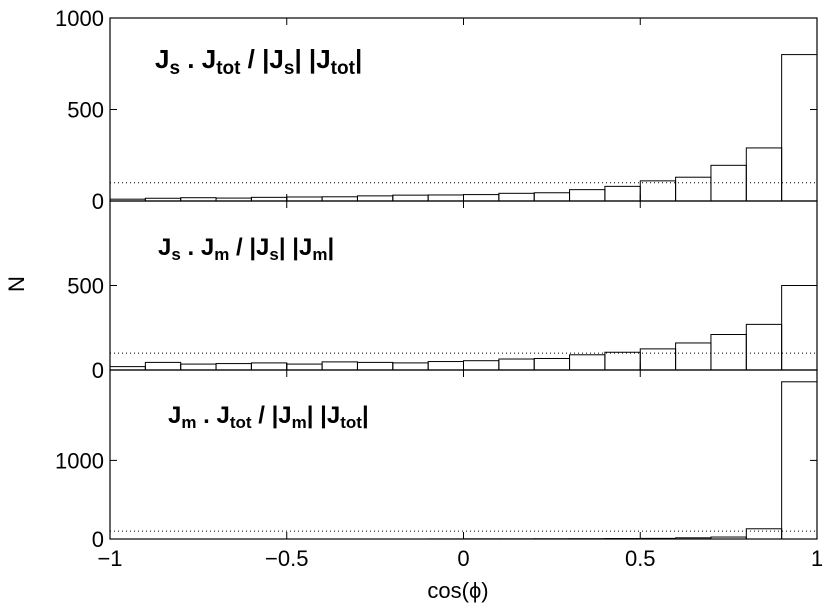 The height and width of the screenshot is (609, 830). Describe the element at coordinates (268, 417) in the screenshot. I see `panel-title: Jm . Jtot / |Jm| |Jtot|` at that location.